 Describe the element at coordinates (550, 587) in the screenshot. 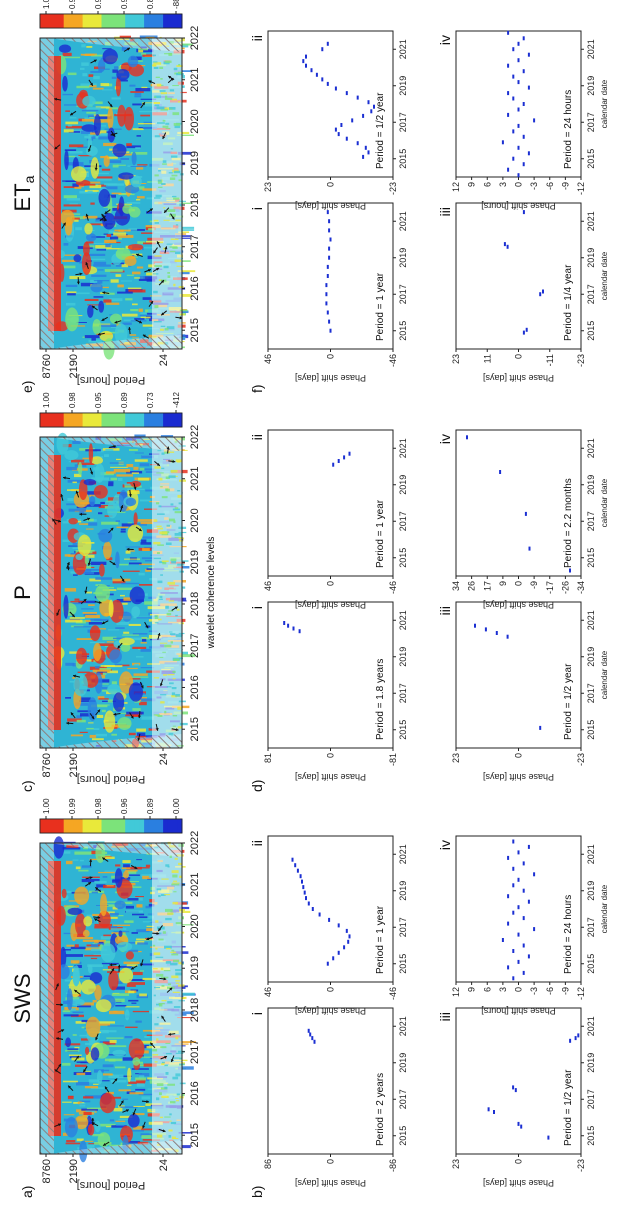

I see `y-tick-label: -17` at that location.